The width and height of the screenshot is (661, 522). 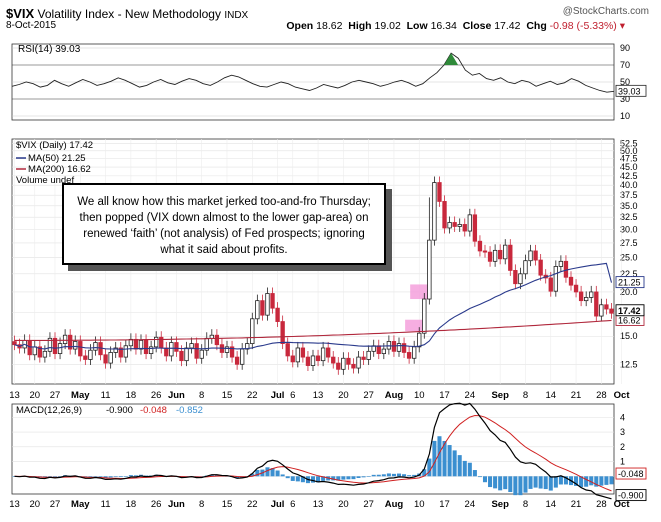 I want to click on macd-x-label: 13, so click(x=14, y=504).